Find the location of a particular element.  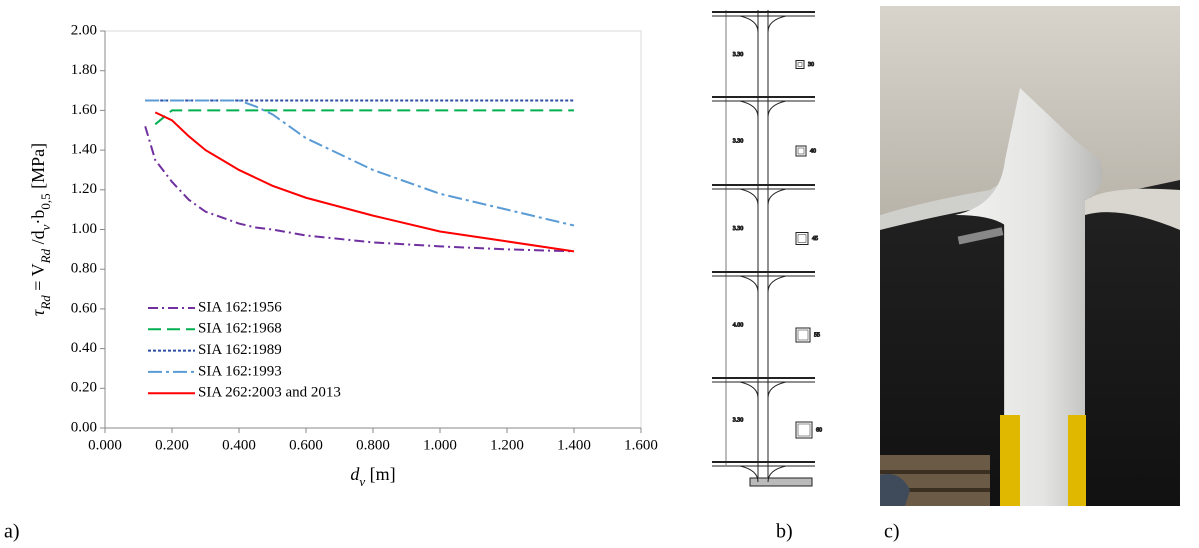

x-tick-label: 0.600 is located at coordinates (306, 445).